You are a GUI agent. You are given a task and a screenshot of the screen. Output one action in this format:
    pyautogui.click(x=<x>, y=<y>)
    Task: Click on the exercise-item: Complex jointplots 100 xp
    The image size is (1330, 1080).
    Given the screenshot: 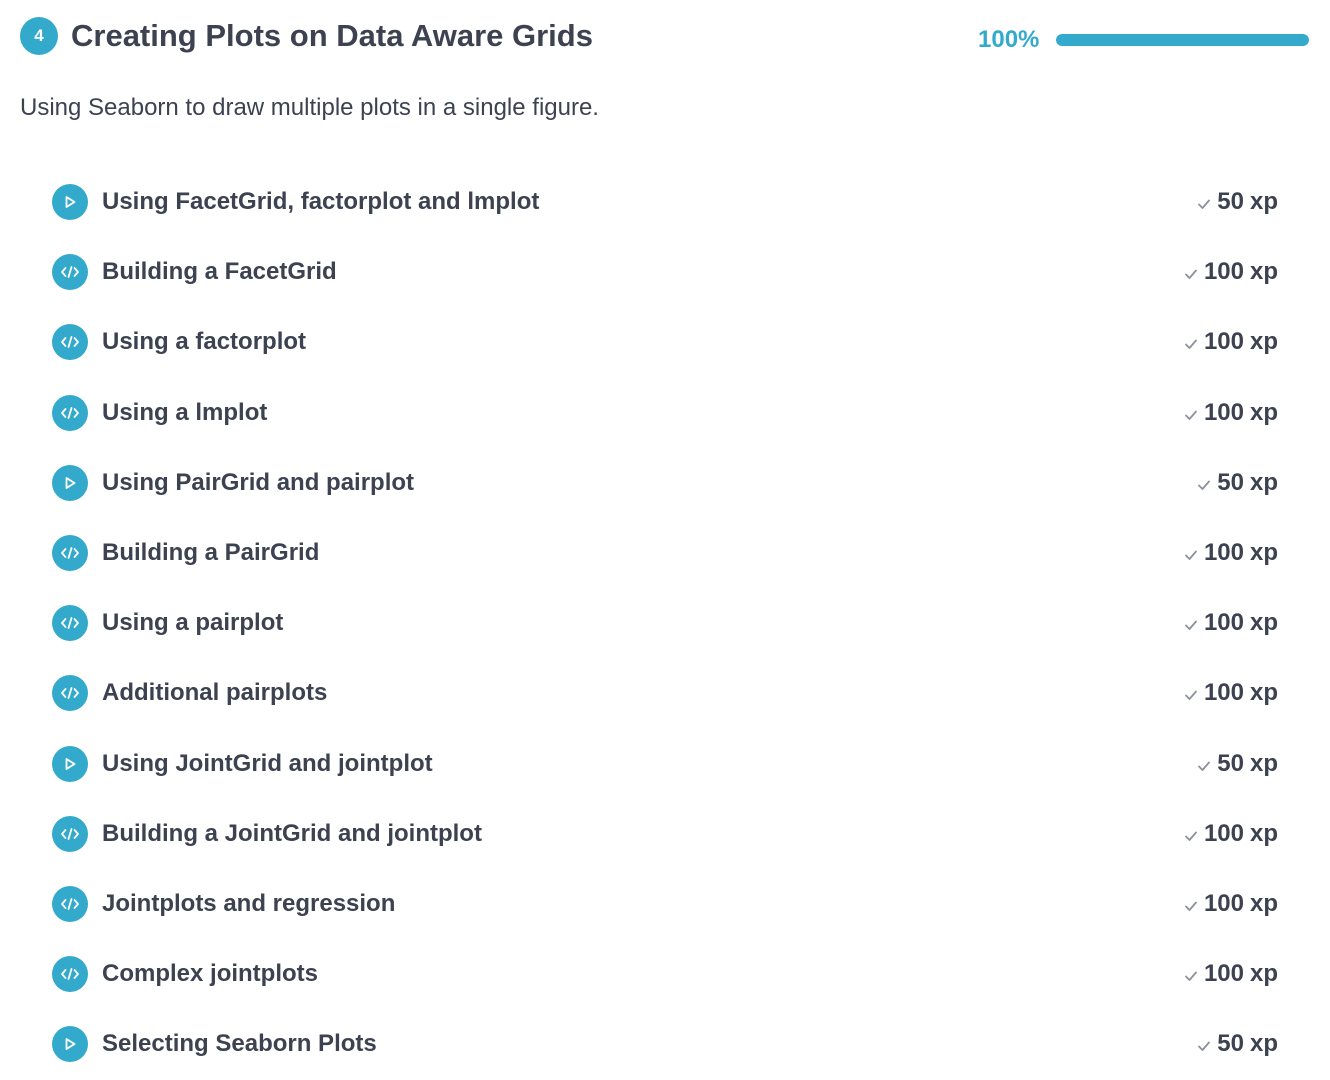 What is the action you would take?
    pyautogui.click(x=665, y=974)
    